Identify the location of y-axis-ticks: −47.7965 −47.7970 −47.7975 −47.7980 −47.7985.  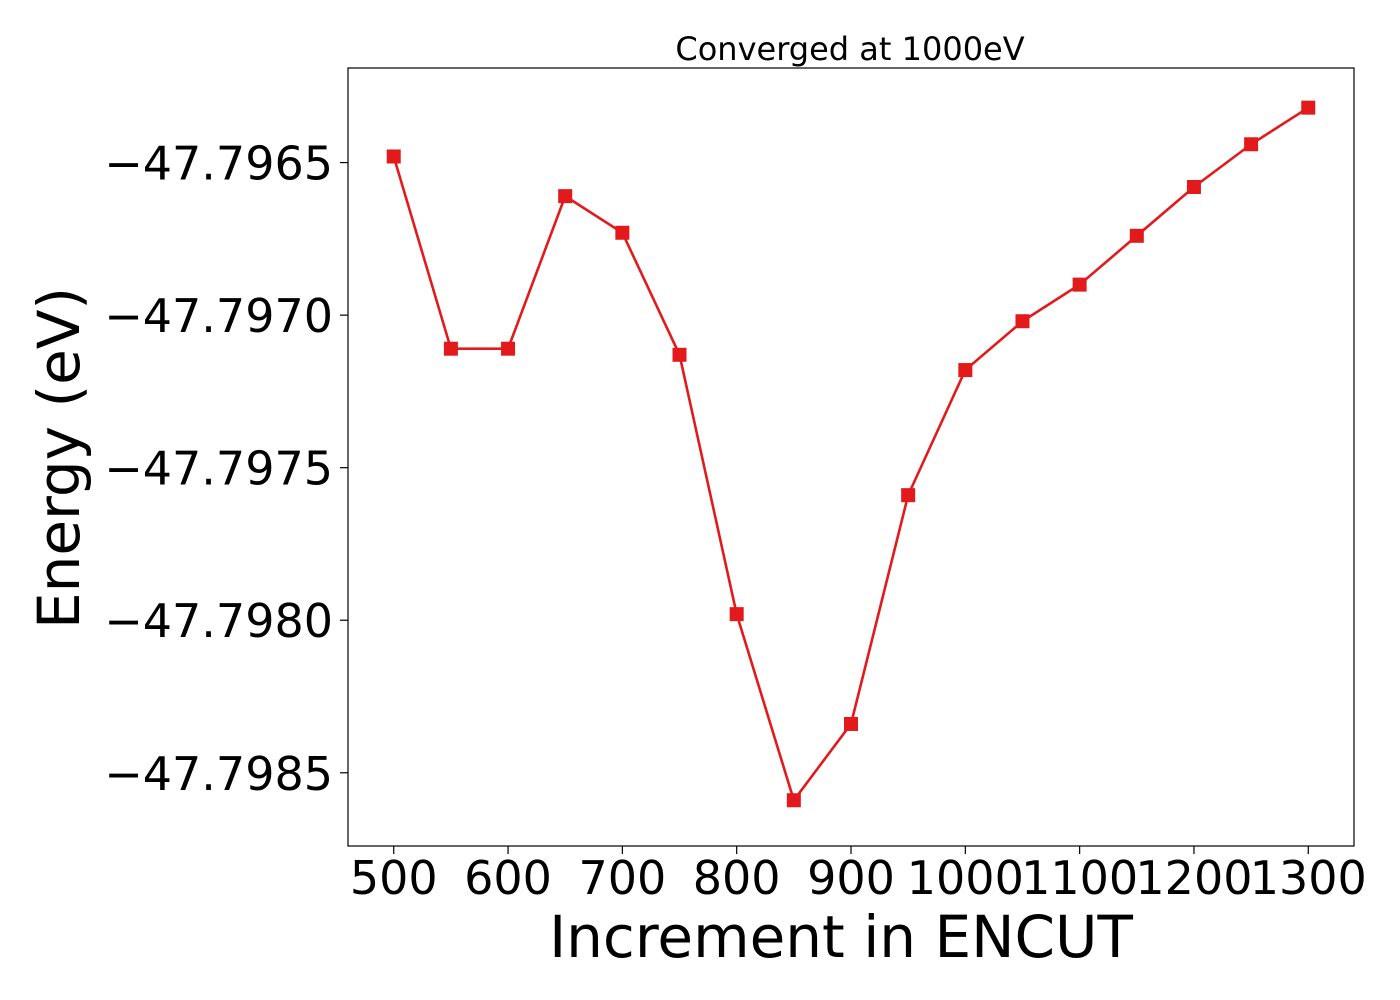
(226, 469).